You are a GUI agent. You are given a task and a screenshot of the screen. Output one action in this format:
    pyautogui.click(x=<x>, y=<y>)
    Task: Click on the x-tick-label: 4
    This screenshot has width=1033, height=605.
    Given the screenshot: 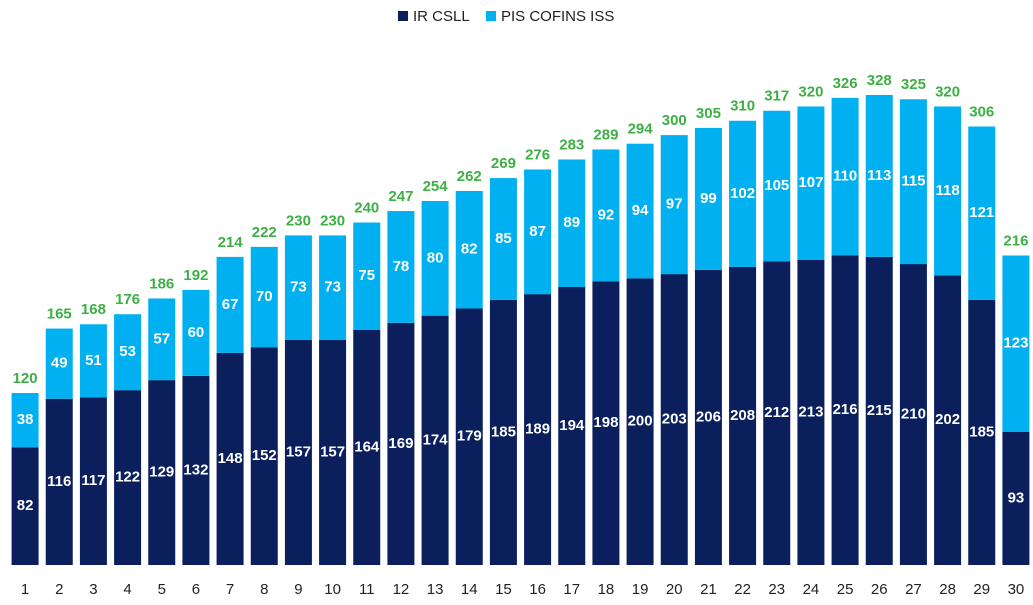 What is the action you would take?
    pyautogui.click(x=127, y=589)
    